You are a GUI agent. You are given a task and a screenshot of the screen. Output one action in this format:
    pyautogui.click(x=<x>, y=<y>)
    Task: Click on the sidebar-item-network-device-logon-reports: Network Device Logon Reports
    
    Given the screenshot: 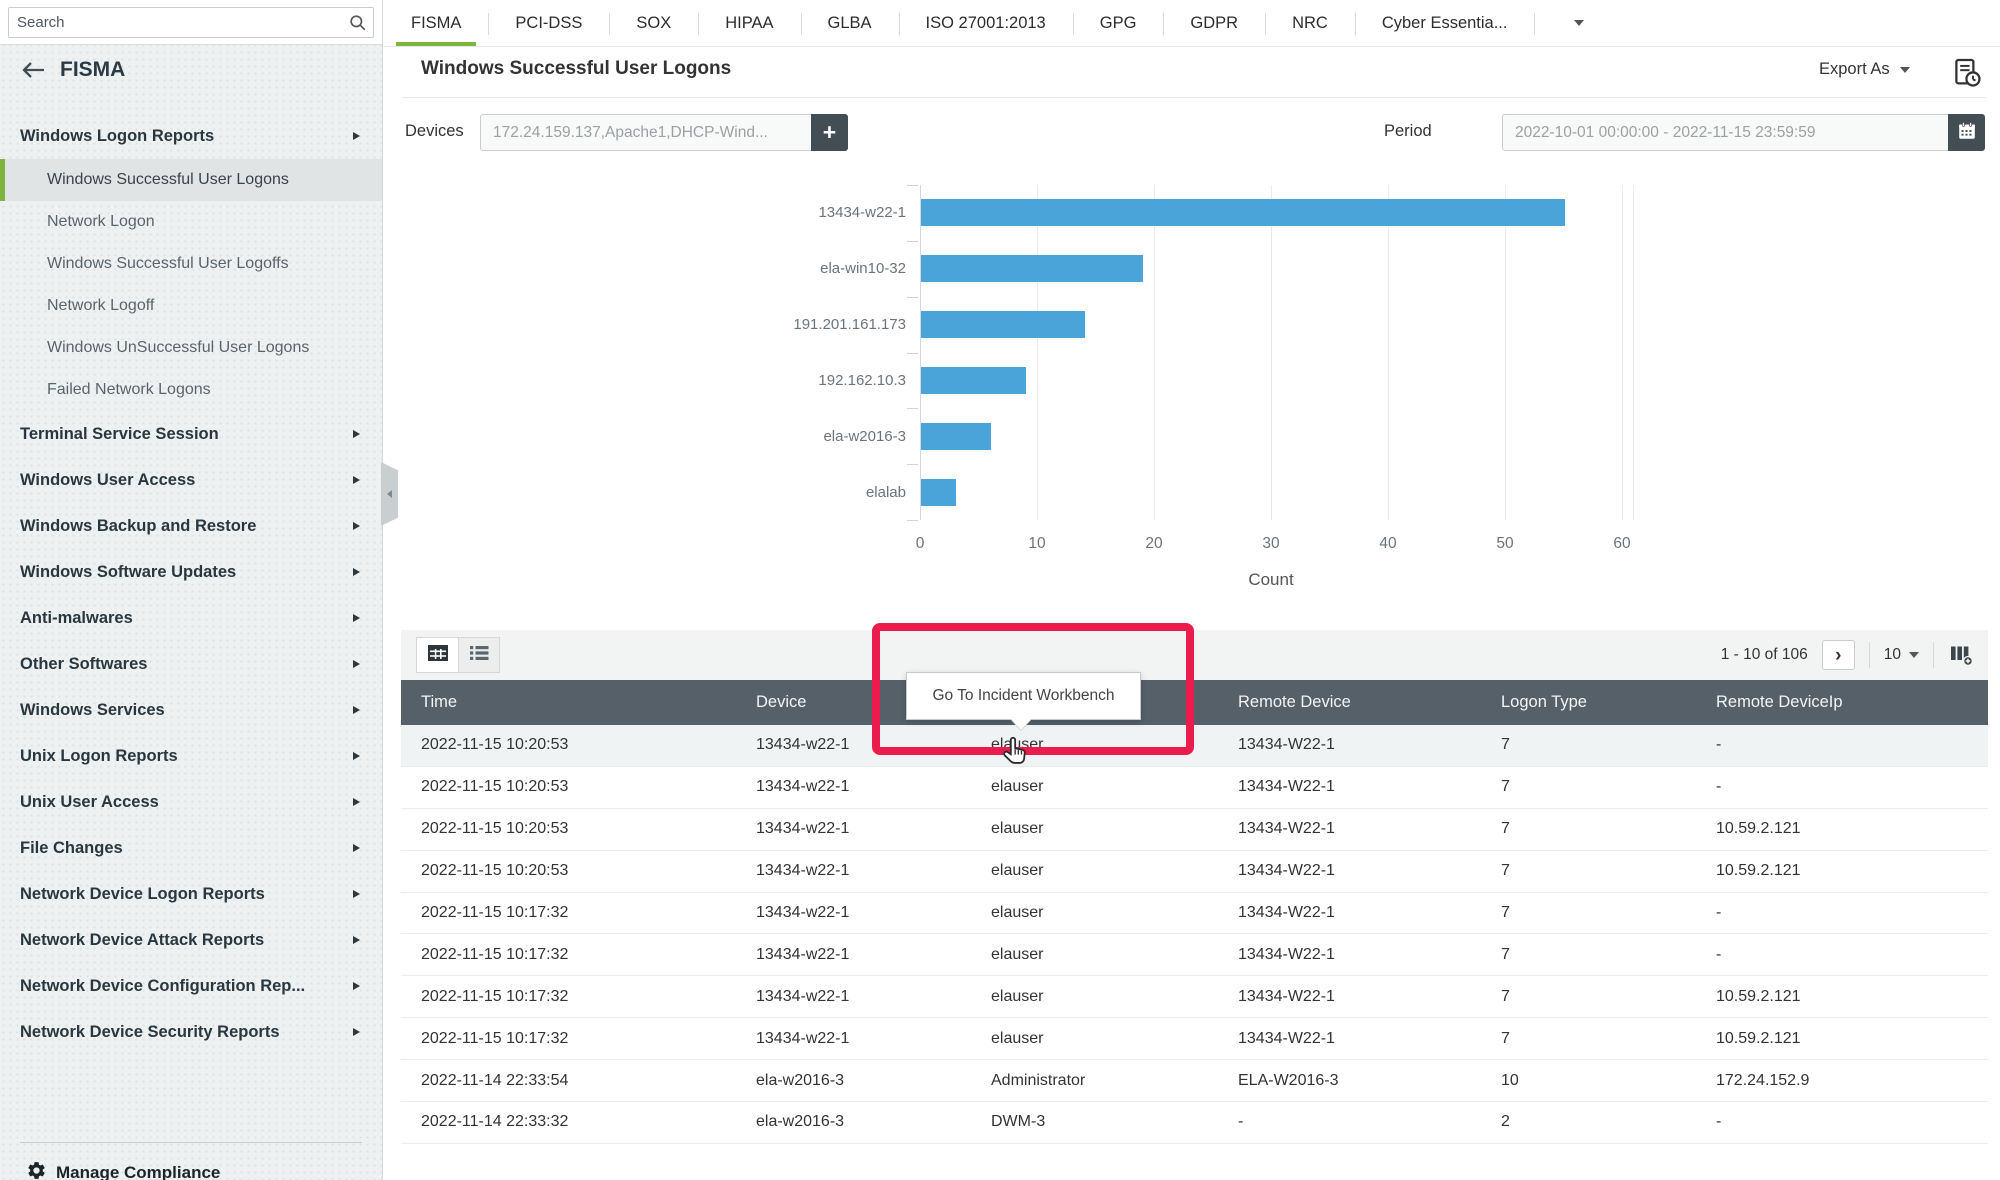 What is the action you would take?
    pyautogui.click(x=191, y=894)
    